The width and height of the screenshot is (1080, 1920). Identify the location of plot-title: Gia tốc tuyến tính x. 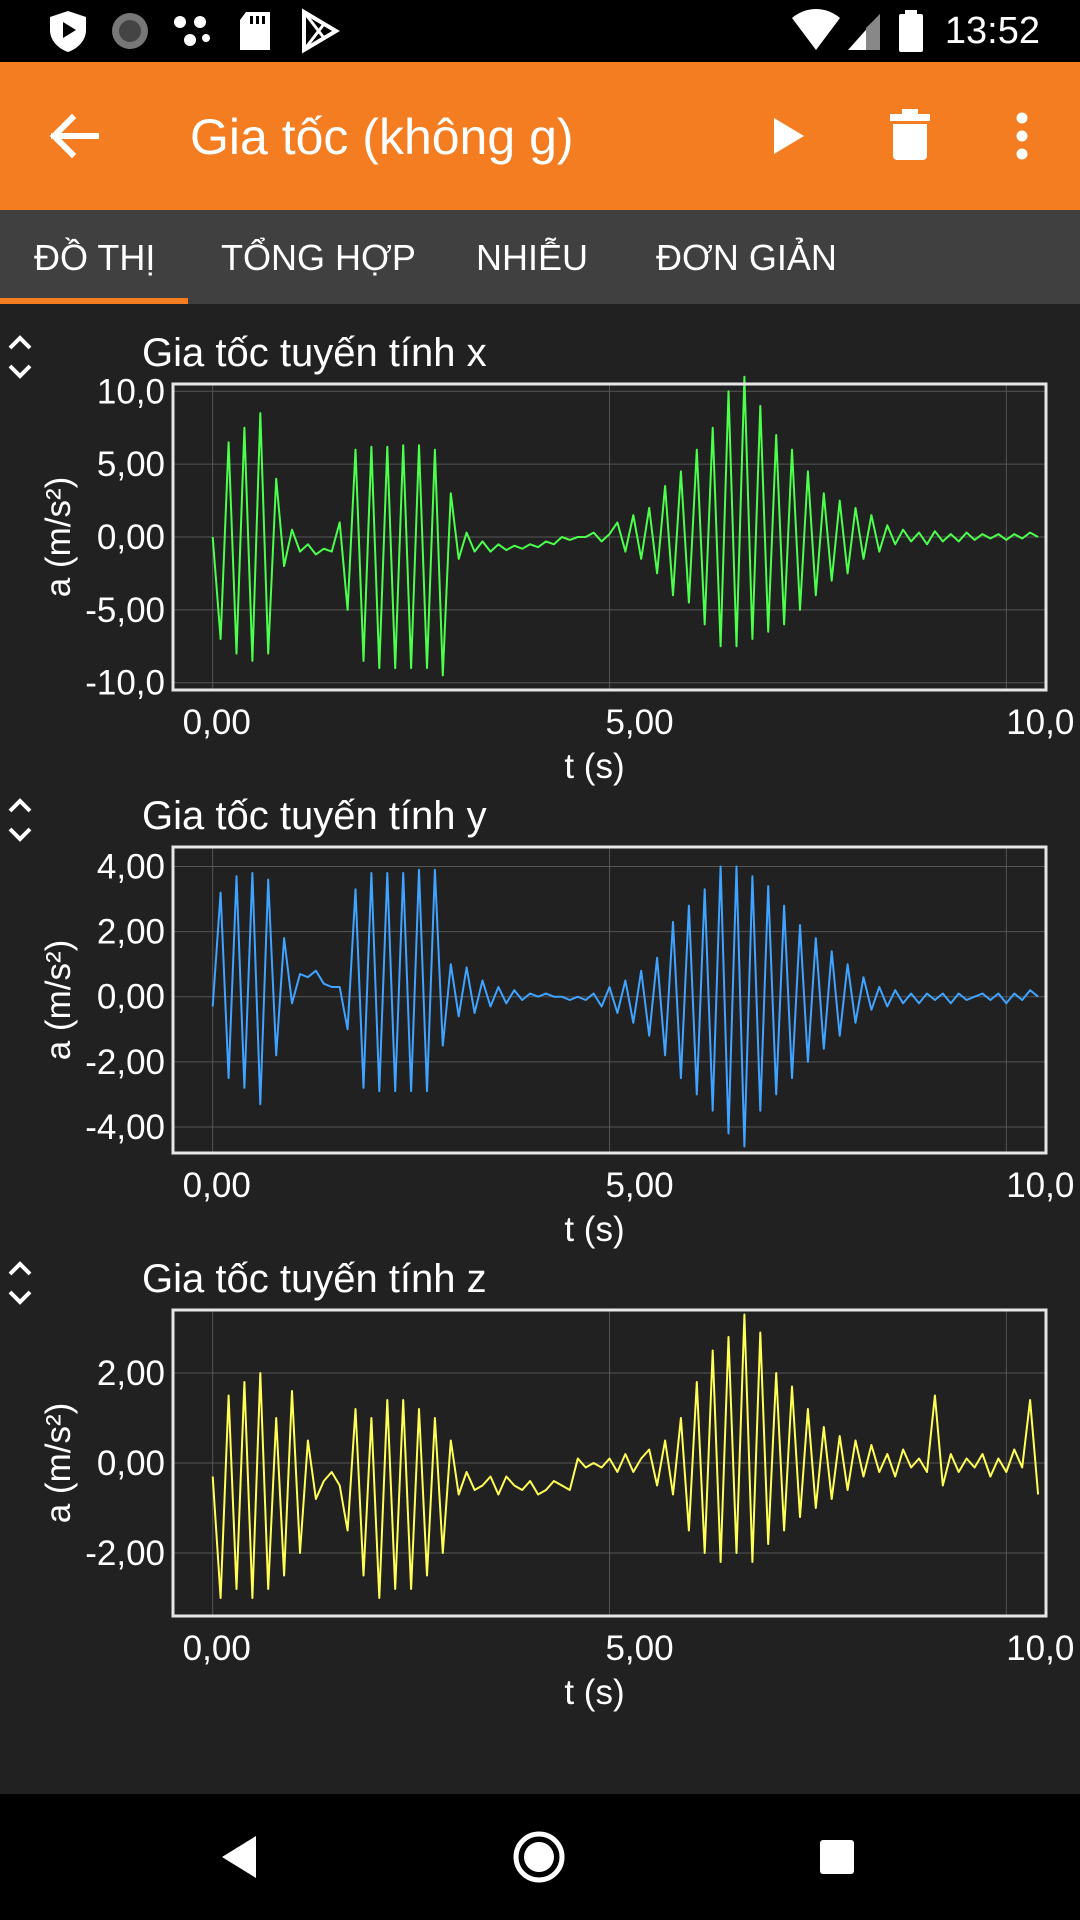
(314, 353).